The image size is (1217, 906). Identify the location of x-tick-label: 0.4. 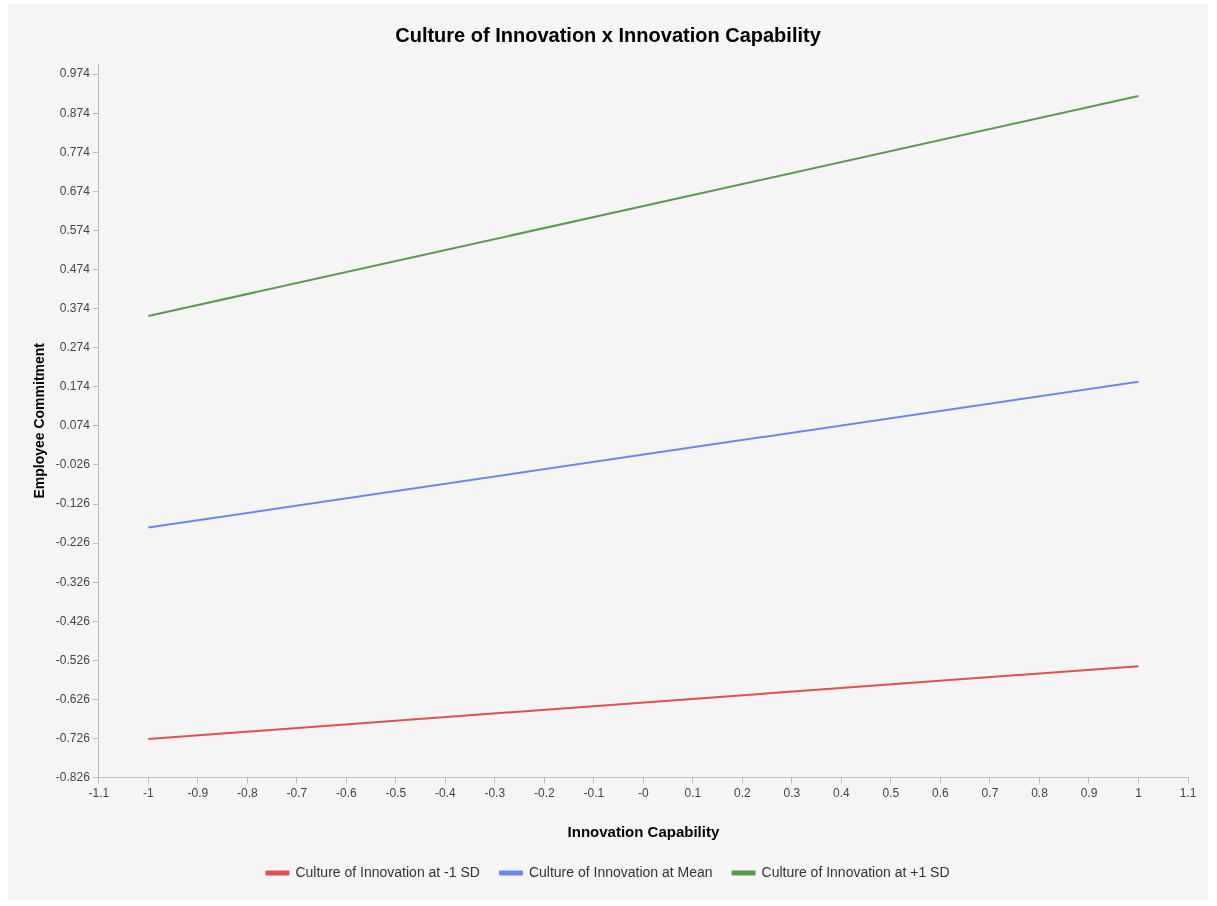
(842, 793).